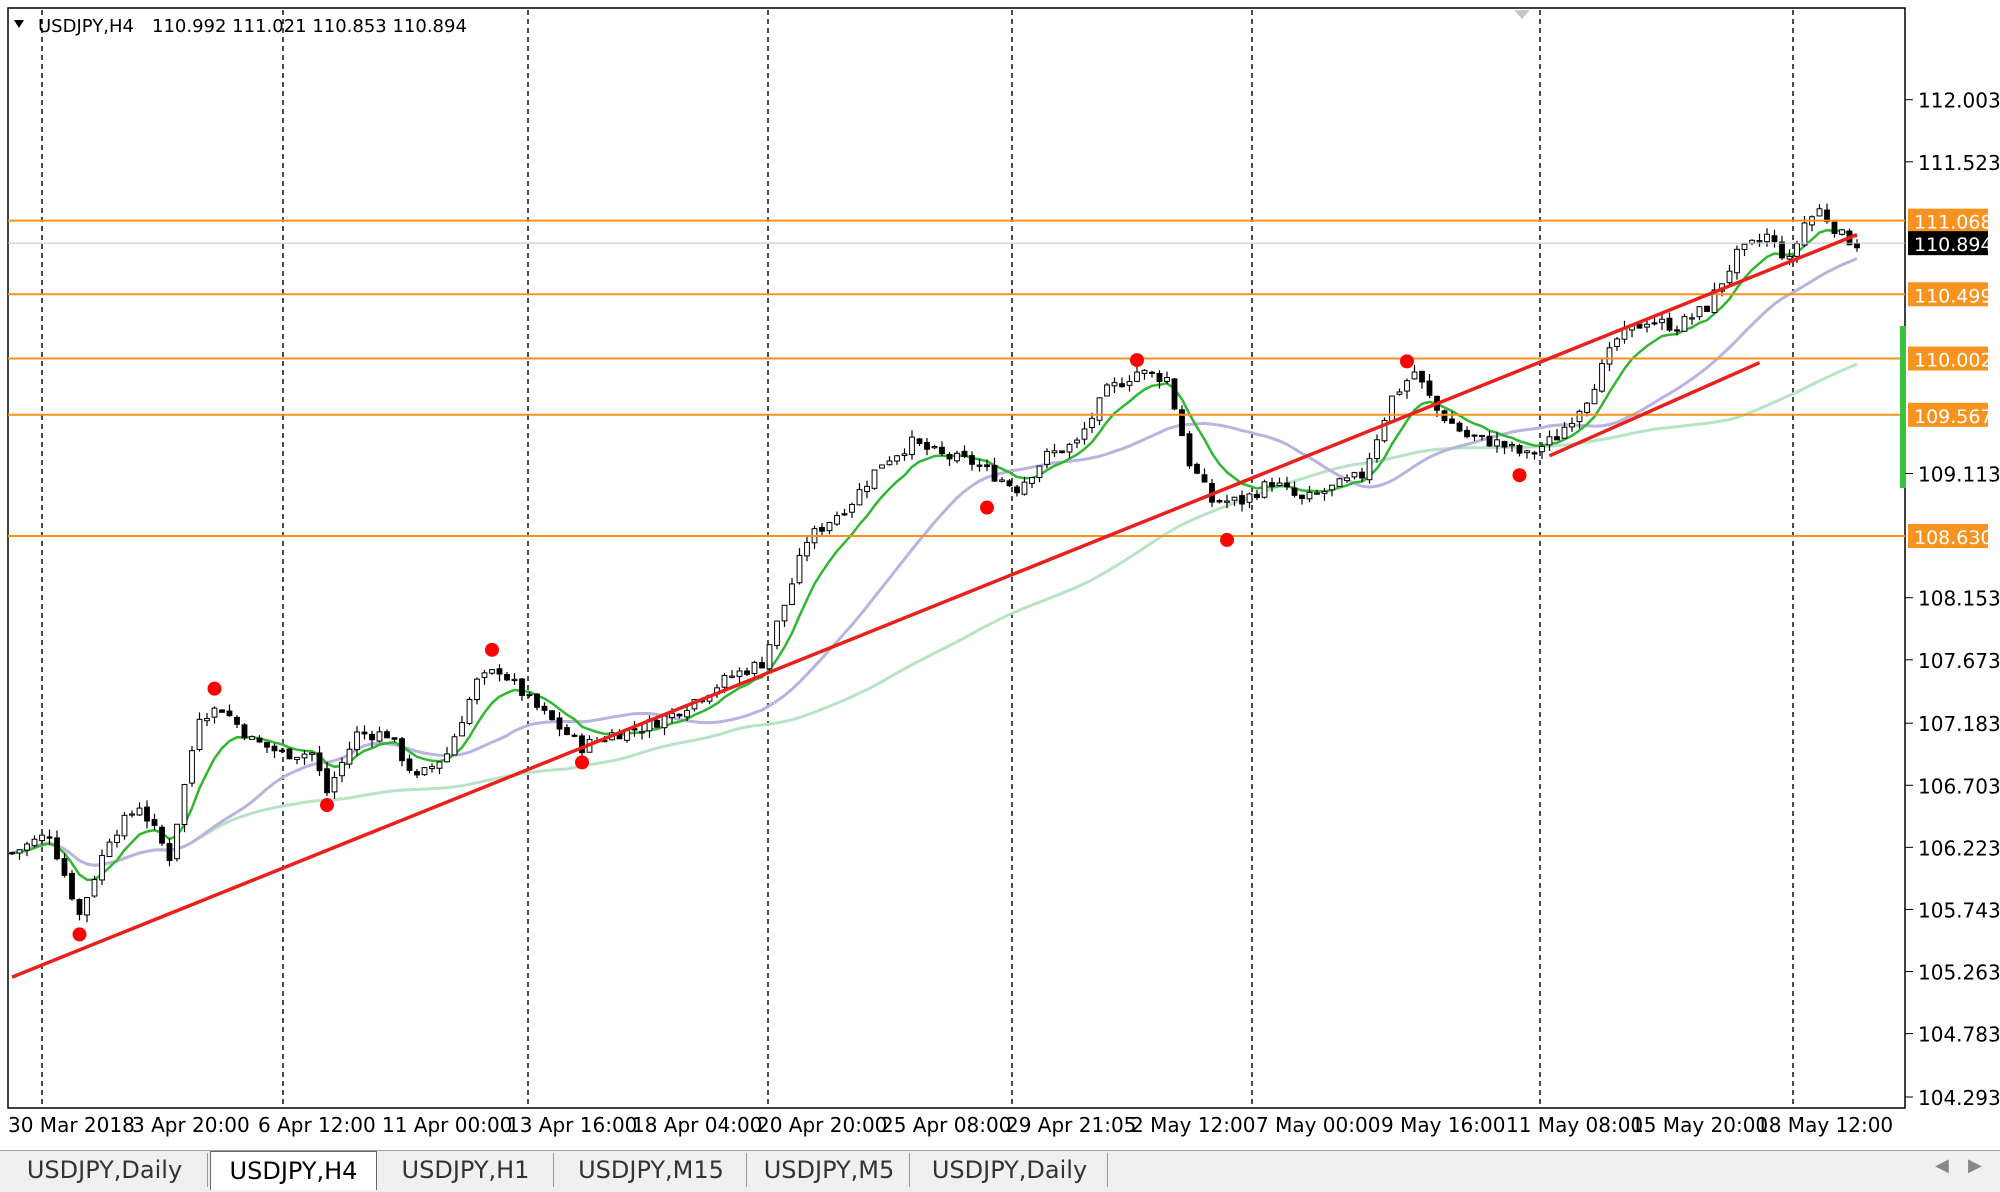 This screenshot has height=1192, width=2000. What do you see at coordinates (1071, 1125) in the screenshot?
I see `x-tick-label: 29 Apr 21:05` at bounding box center [1071, 1125].